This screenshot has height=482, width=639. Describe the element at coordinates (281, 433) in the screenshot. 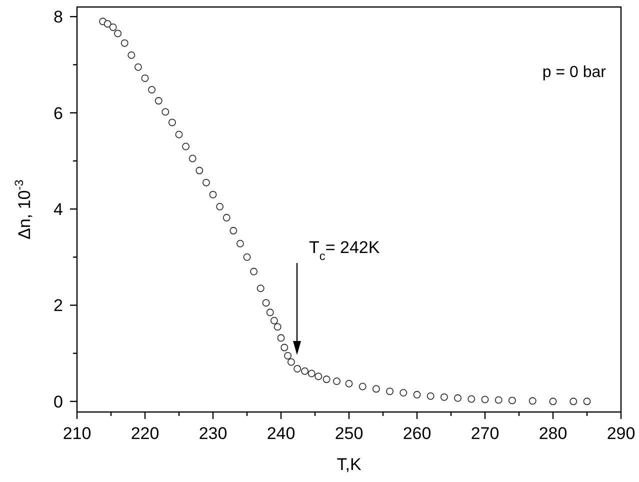

I see `x-tick-label: 240` at that location.